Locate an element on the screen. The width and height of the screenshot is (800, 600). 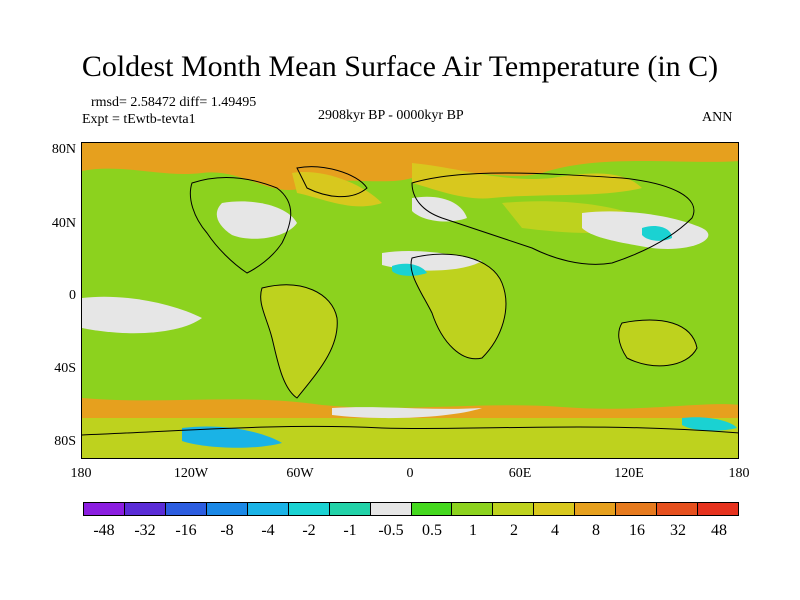
east-pacific-neutral is located at coordinates (142, 315).